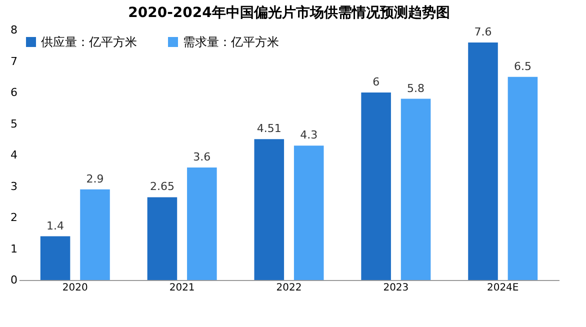 The height and width of the screenshot is (327, 586). Describe the element at coordinates (55, 225) in the screenshot. I see `data-label: 1.4` at that location.